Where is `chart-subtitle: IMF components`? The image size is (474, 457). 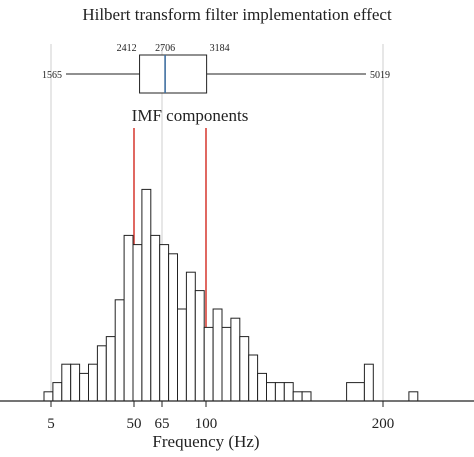
chart-subtitle: IMF components is located at coordinates (190, 115).